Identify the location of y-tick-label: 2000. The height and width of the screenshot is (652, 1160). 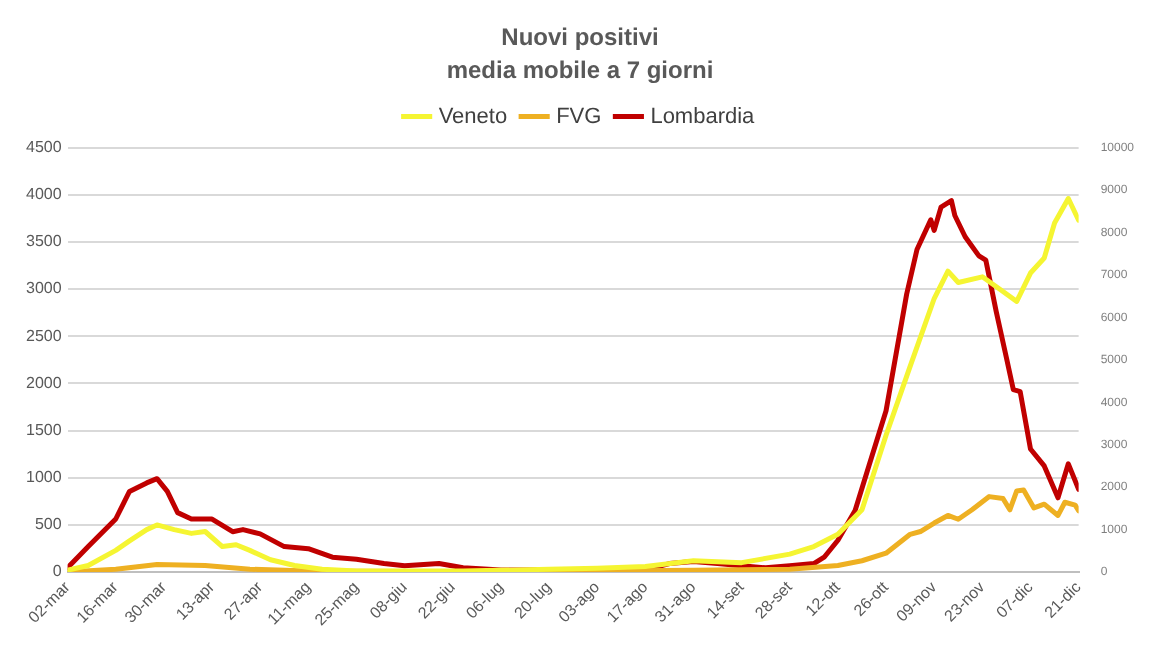
(44, 382).